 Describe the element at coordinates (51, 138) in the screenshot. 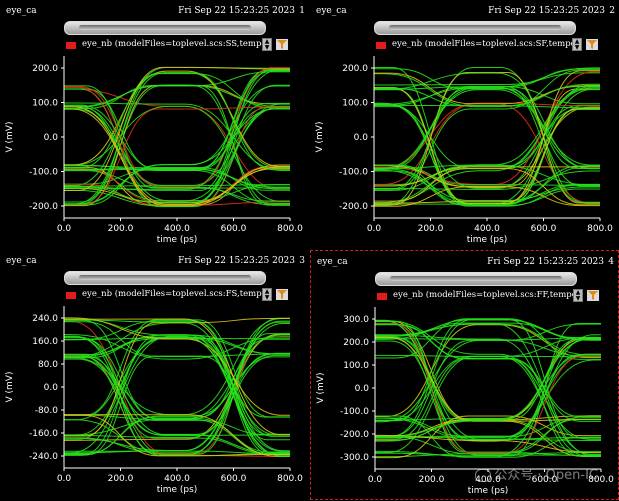

I see `y-tick-label: 0.0` at that location.